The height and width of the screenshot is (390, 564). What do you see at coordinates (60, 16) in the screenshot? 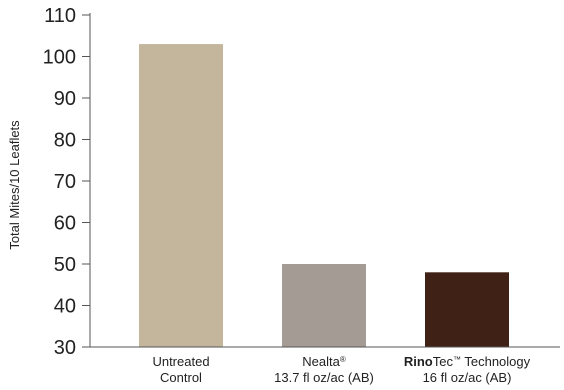
I see `y-tick-label: 110` at bounding box center [60, 16].